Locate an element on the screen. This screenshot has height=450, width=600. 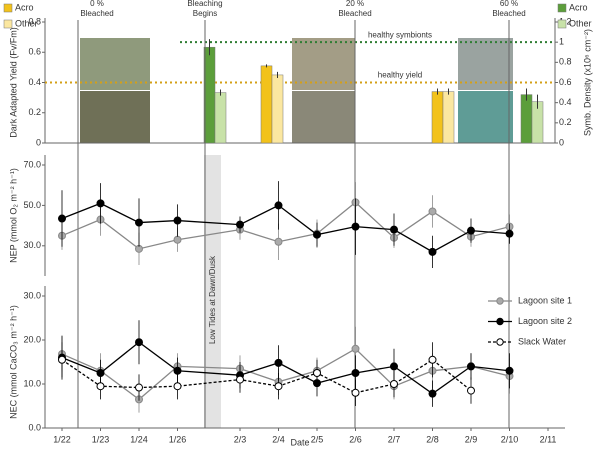
event-label: 60 % is located at coordinates (509, 4).